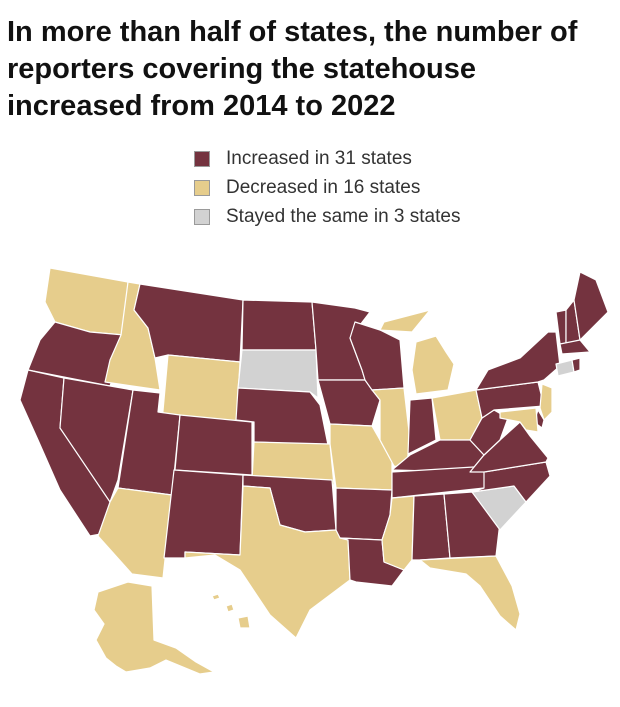  What do you see at coordinates (202, 158) in the screenshot?
I see `legend-swatch-increased` at bounding box center [202, 158].